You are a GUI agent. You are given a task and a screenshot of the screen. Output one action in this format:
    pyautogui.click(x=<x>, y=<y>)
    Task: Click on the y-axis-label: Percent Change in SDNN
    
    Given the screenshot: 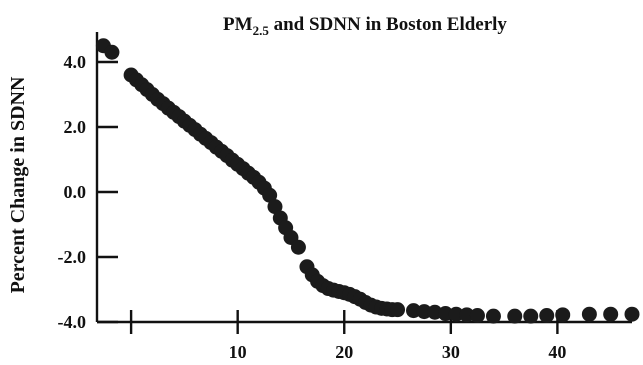 What is the action you would take?
    pyautogui.click(x=18, y=184)
    